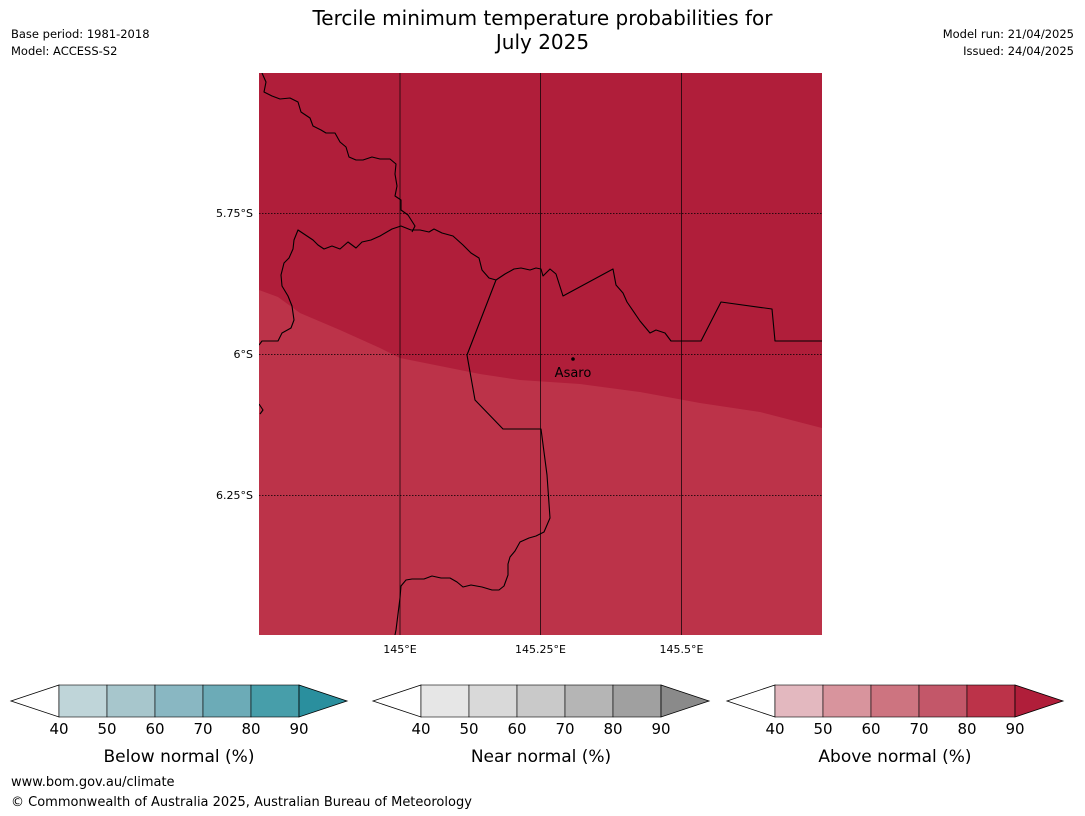 The image size is (1085, 816). I want to click on place-label: Asaro, so click(573, 373).